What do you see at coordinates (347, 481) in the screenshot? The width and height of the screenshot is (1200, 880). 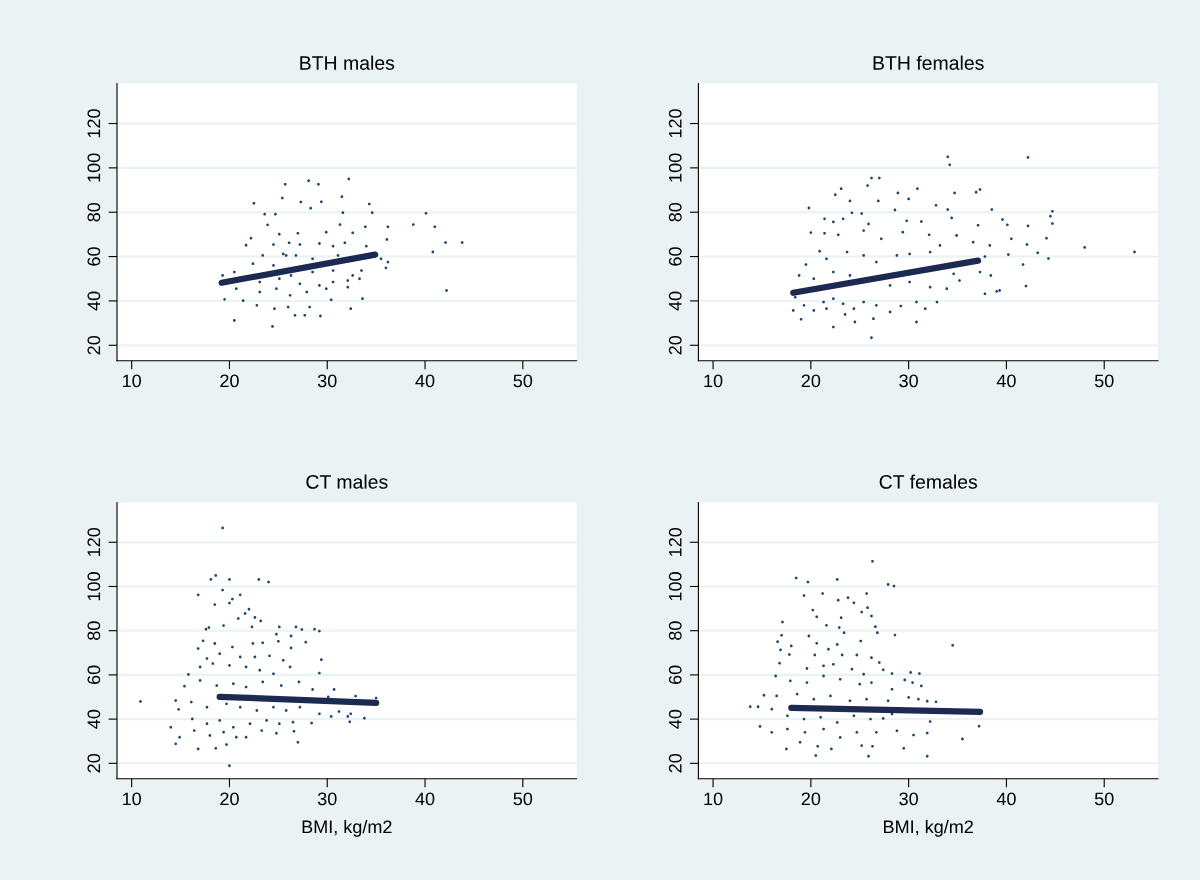 I see `chart-title: CT males` at bounding box center [347, 481].